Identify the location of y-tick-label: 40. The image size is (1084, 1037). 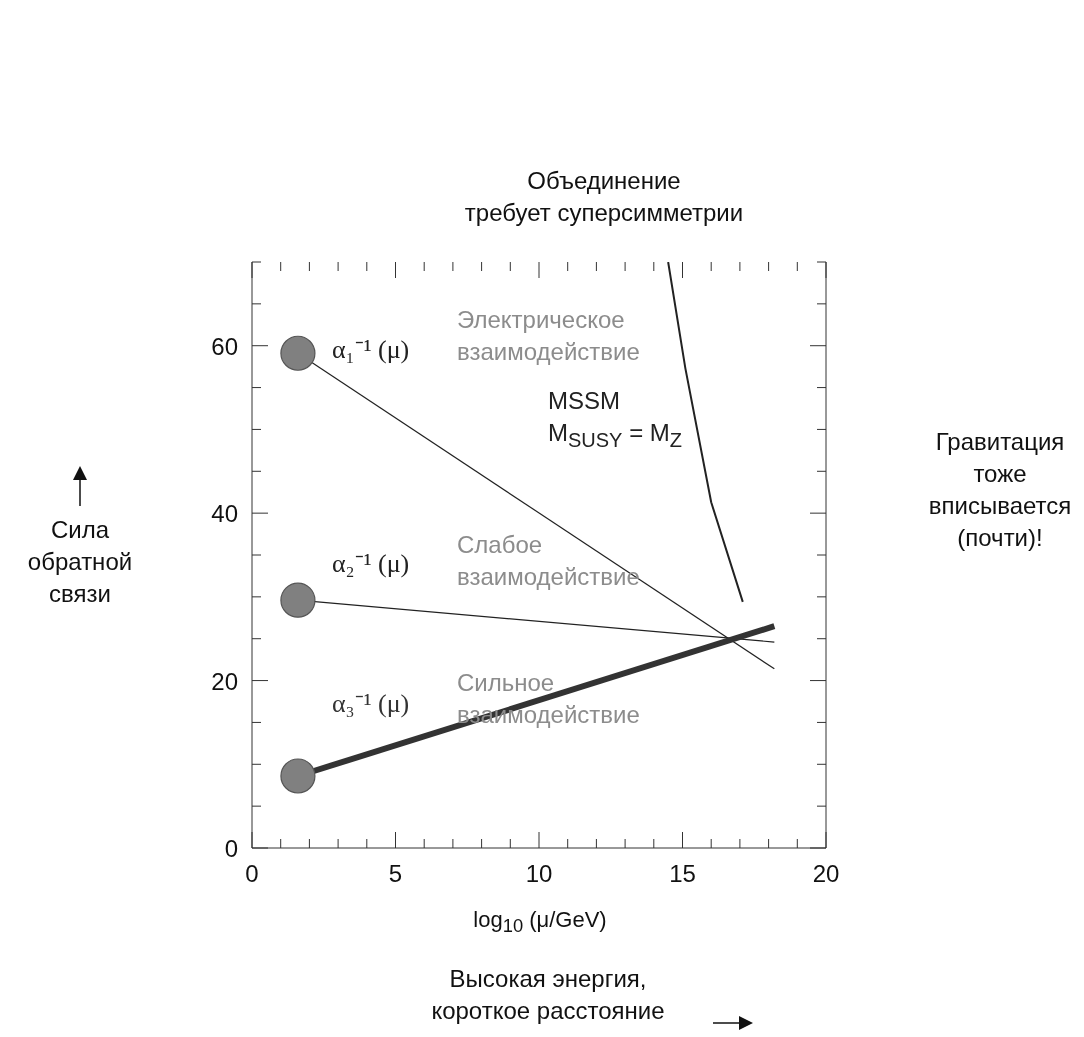
(224, 514).